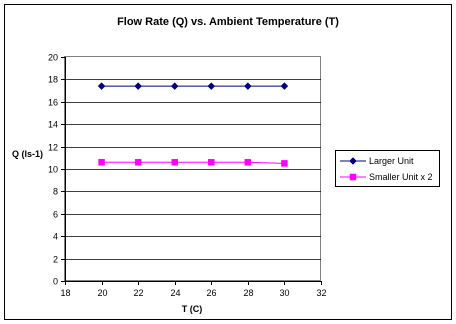  Describe the element at coordinates (53, 103) in the screenshot. I see `y-tick-label: 16` at that location.